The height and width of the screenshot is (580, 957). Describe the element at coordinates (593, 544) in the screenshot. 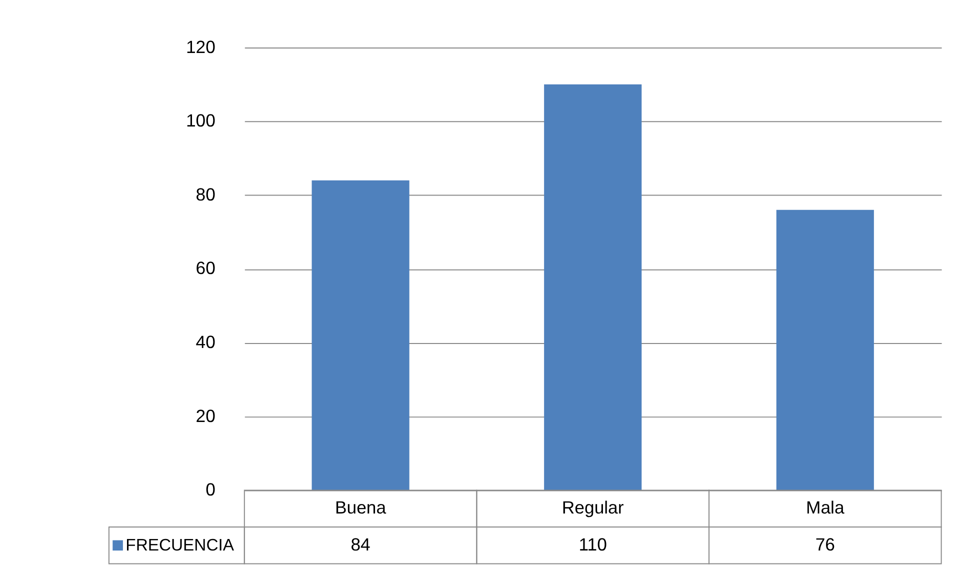

I see `data-label: 110` at that location.